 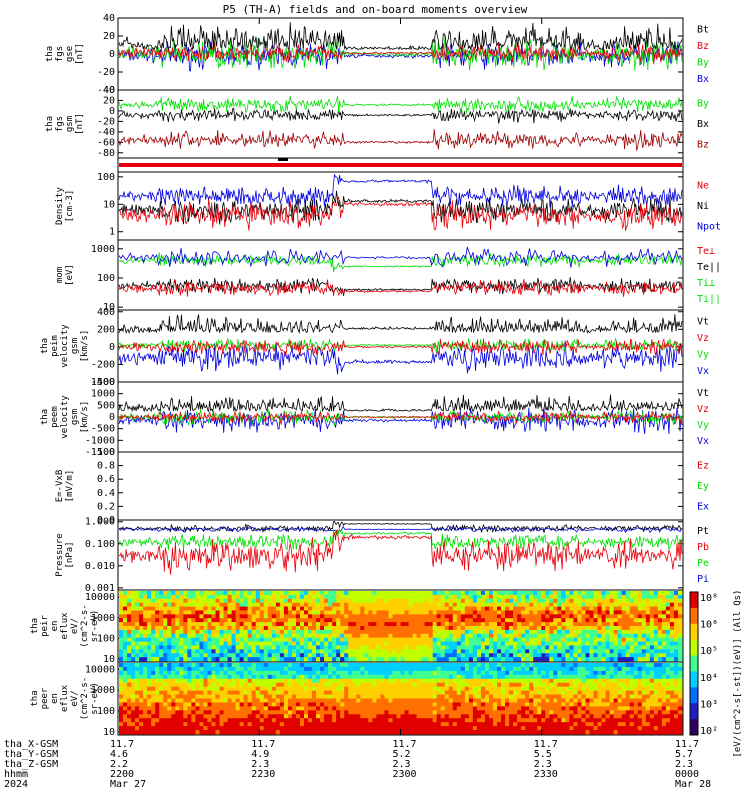 I want to click on legend-temperature-Te||: Te||, so click(x=709, y=267).